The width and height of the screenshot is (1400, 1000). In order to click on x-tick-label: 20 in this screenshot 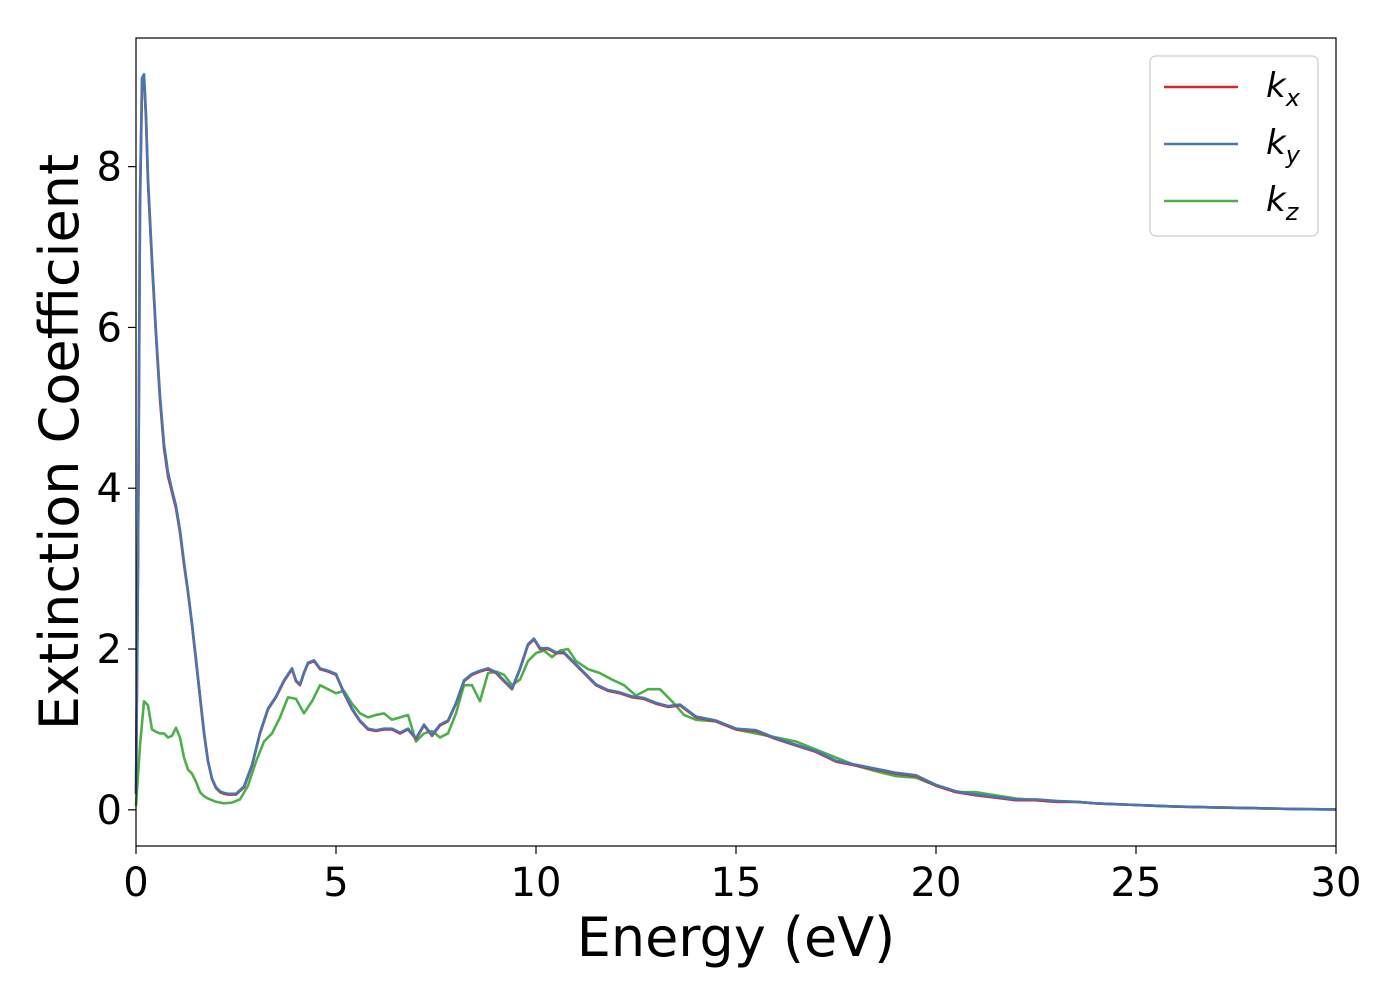, I will do `click(936, 883)`.